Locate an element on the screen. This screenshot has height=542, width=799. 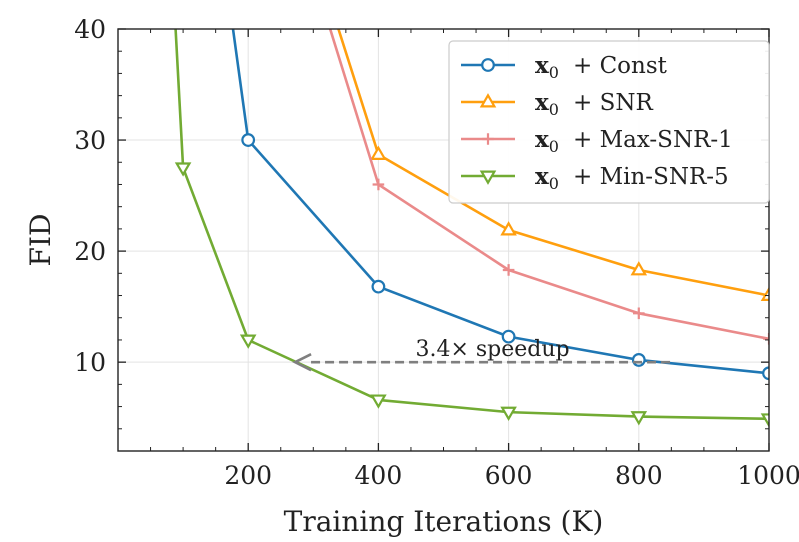
y-tick-label: 20 is located at coordinates (90, 251).